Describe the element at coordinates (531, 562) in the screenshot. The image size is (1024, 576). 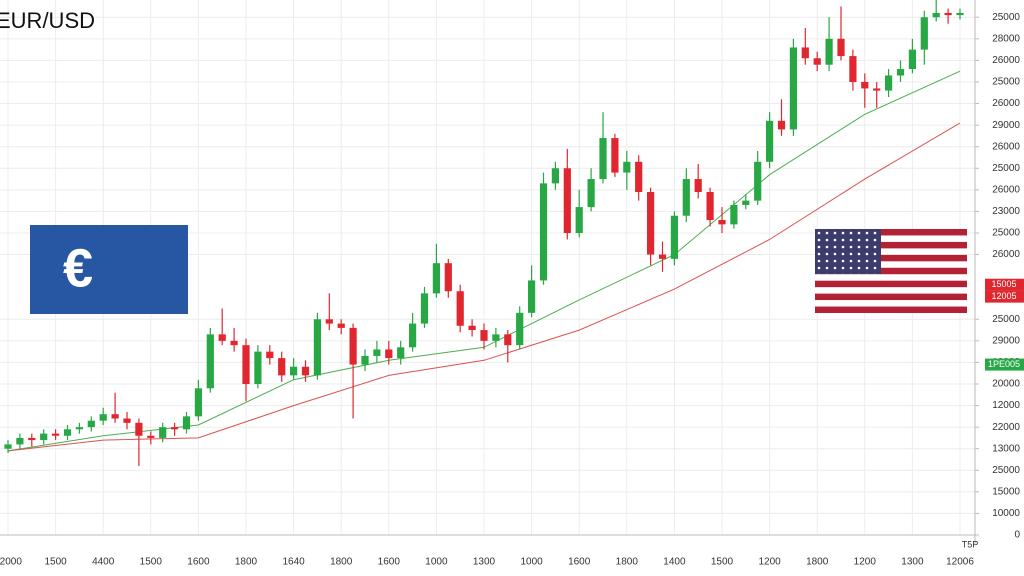
I see `x-tick-label: 1000` at that location.